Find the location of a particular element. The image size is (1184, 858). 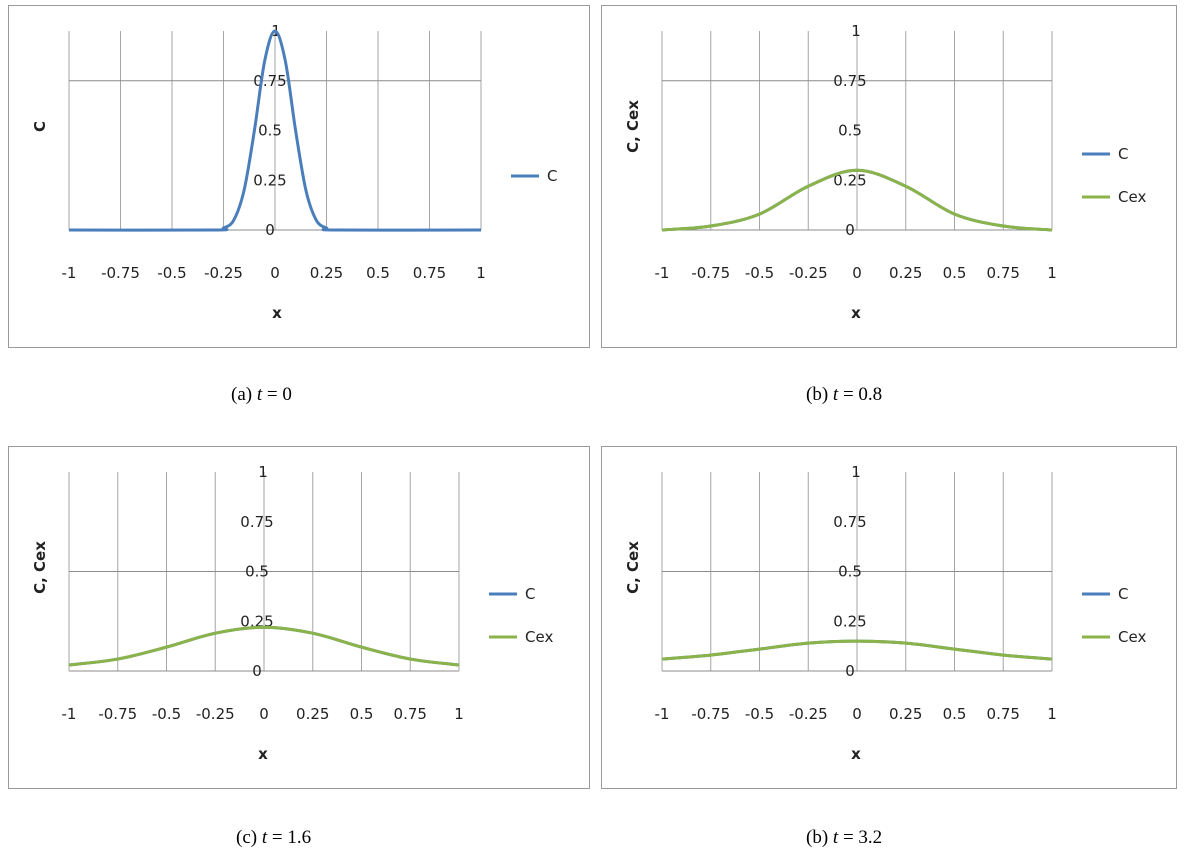

caption-c: (c) t = 1.6 is located at coordinates (274, 837).